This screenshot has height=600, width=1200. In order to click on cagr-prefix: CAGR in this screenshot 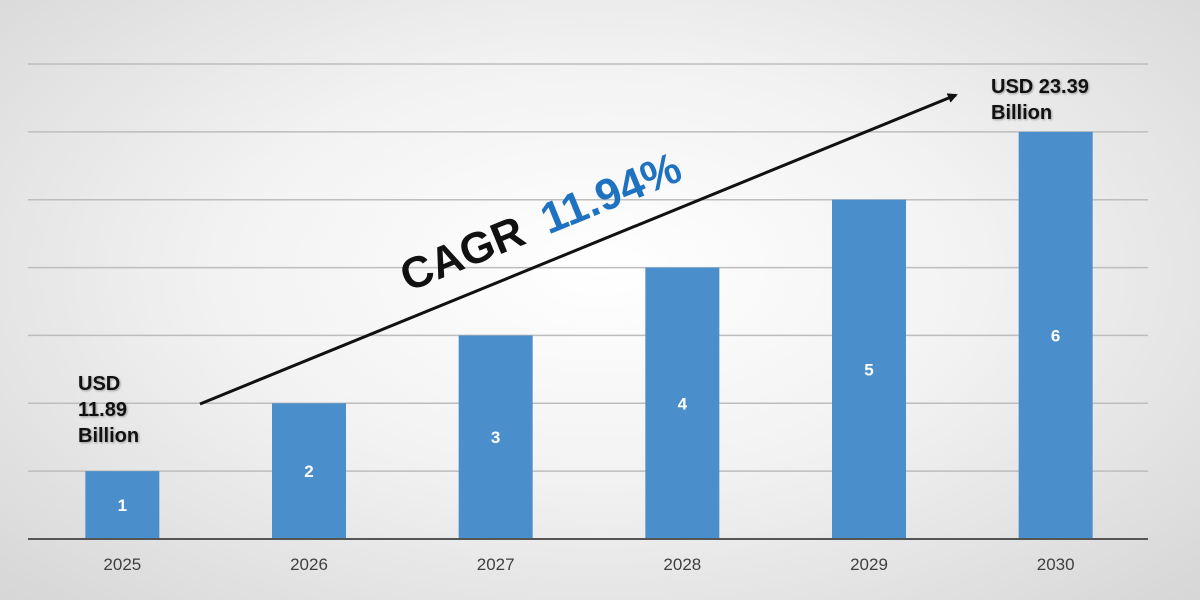, I will do `click(462, 254)`.